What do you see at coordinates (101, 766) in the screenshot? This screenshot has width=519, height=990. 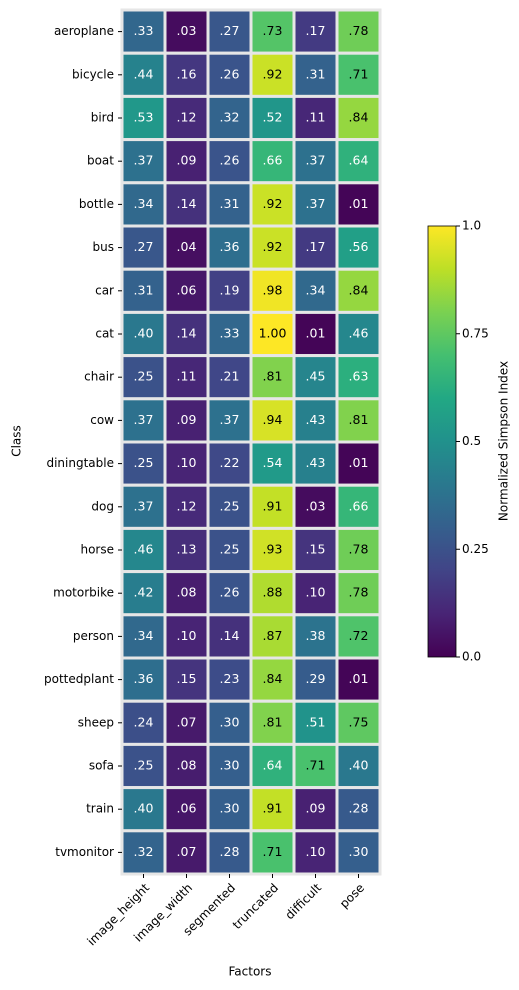 I see `y-tick-label: sofa` at bounding box center [101, 766].